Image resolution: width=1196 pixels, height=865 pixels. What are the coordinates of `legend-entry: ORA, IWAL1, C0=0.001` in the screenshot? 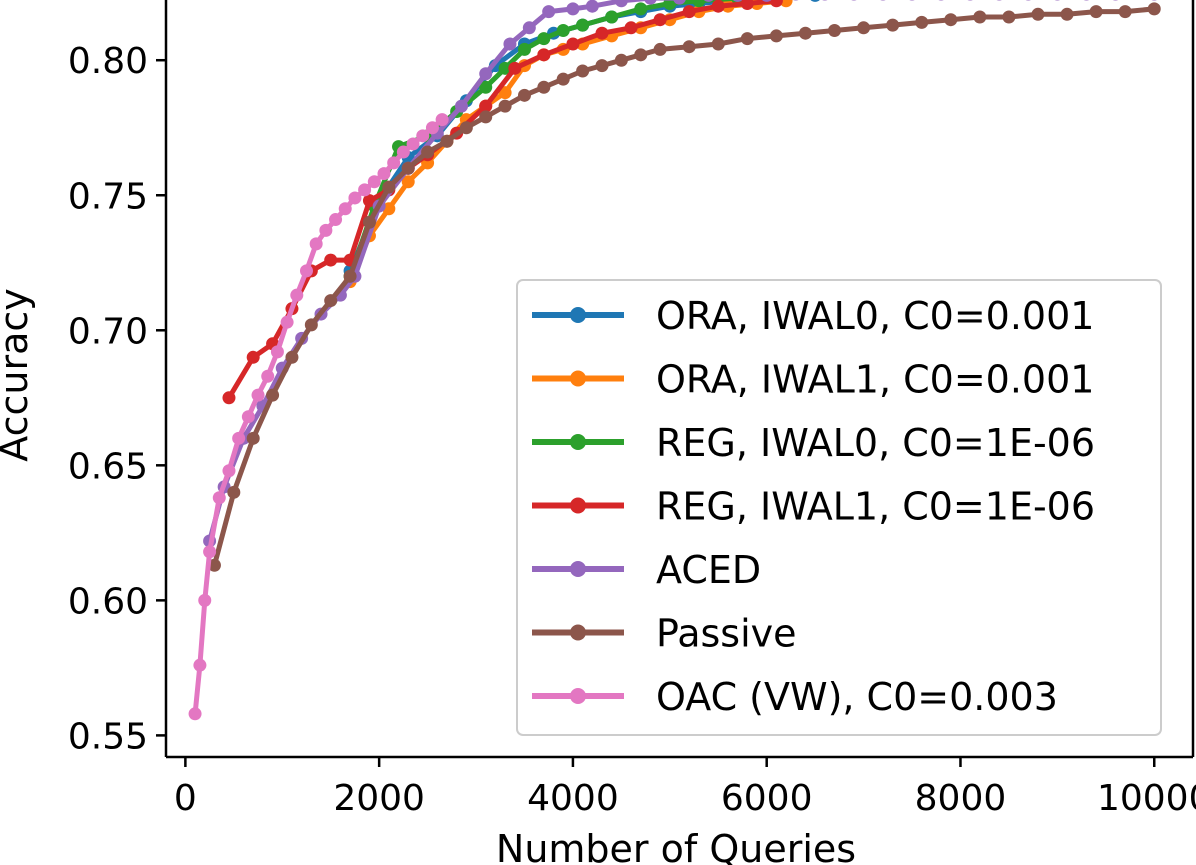 It's located at (813, 380).